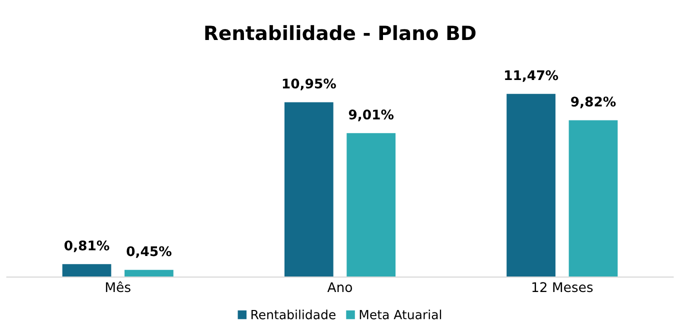  What do you see at coordinates (118, 286) in the screenshot?
I see `x-tick-label: Mês` at bounding box center [118, 286].